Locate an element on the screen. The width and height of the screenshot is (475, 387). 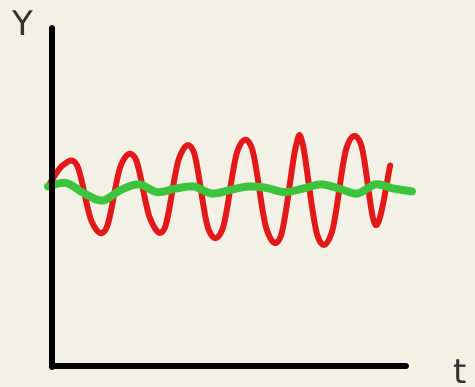
x-axis-label: t is located at coordinates (459, 369).